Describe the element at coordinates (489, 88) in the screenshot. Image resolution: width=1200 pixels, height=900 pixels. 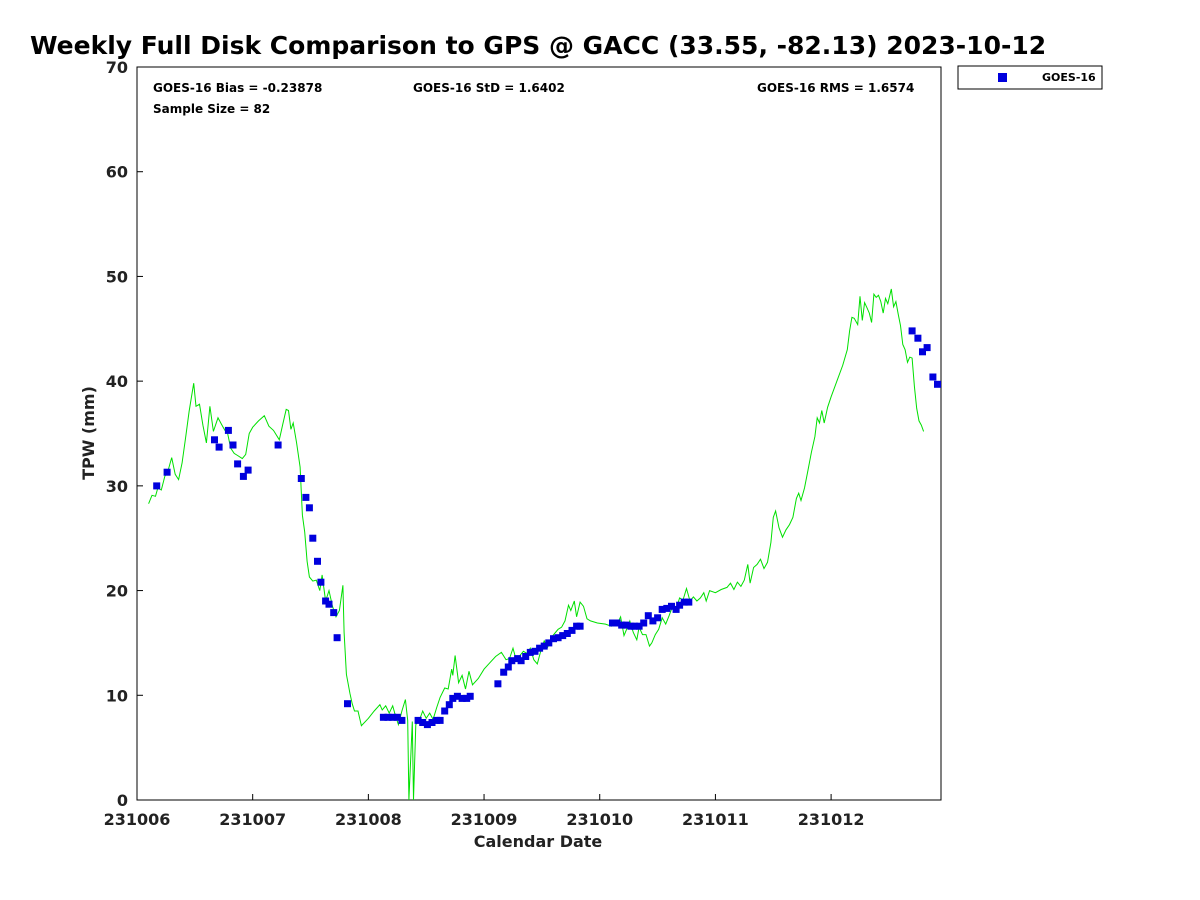
I see `std-stat: GOES-16 StD = 1.6402` at that location.